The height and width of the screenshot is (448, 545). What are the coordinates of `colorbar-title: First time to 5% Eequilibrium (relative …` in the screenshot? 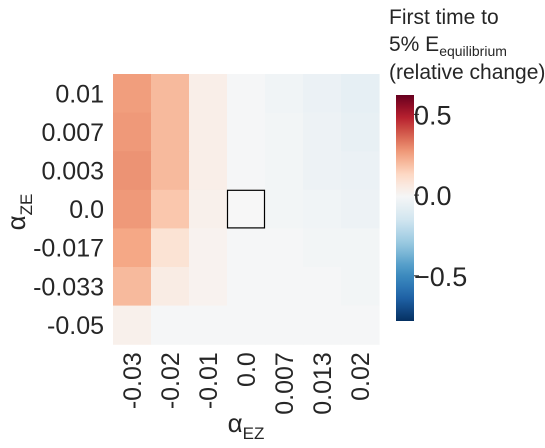 It's located at (467, 45).